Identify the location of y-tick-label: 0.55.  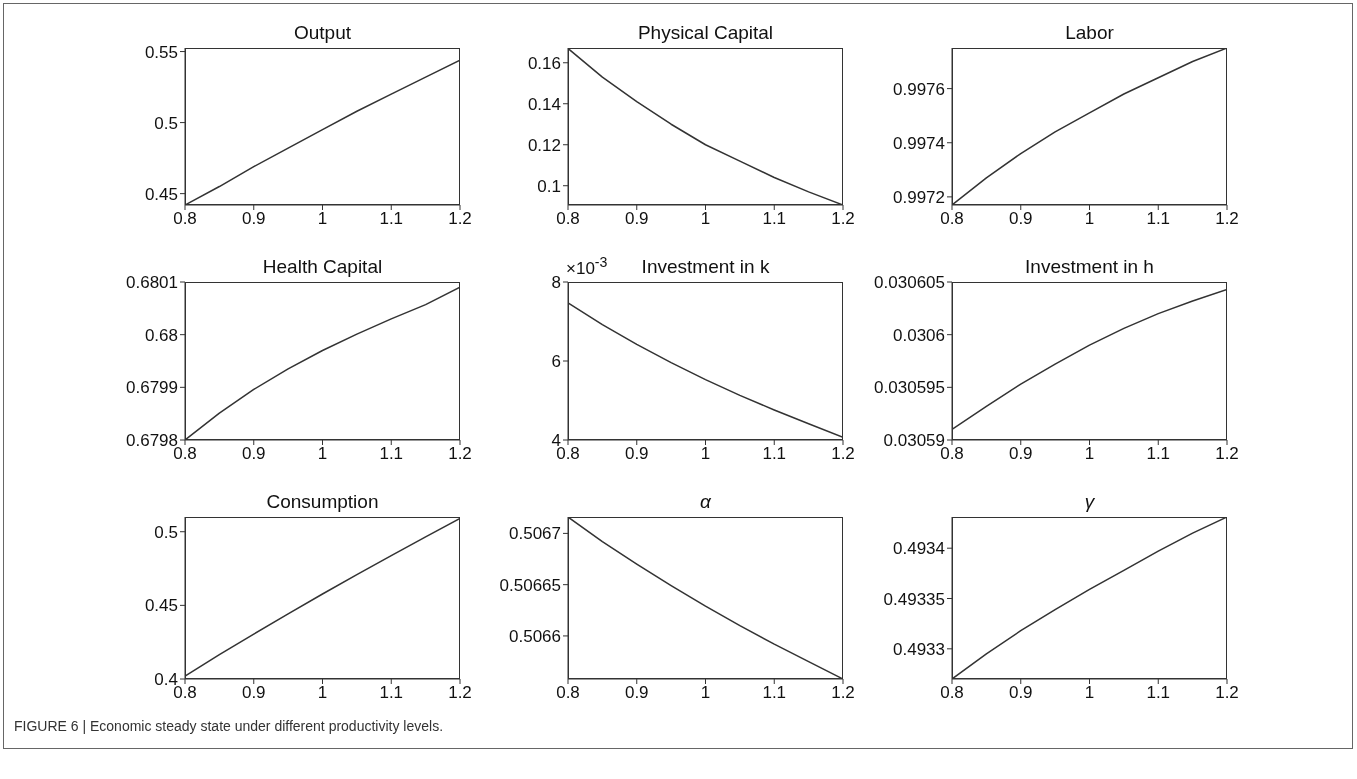
(161, 52).